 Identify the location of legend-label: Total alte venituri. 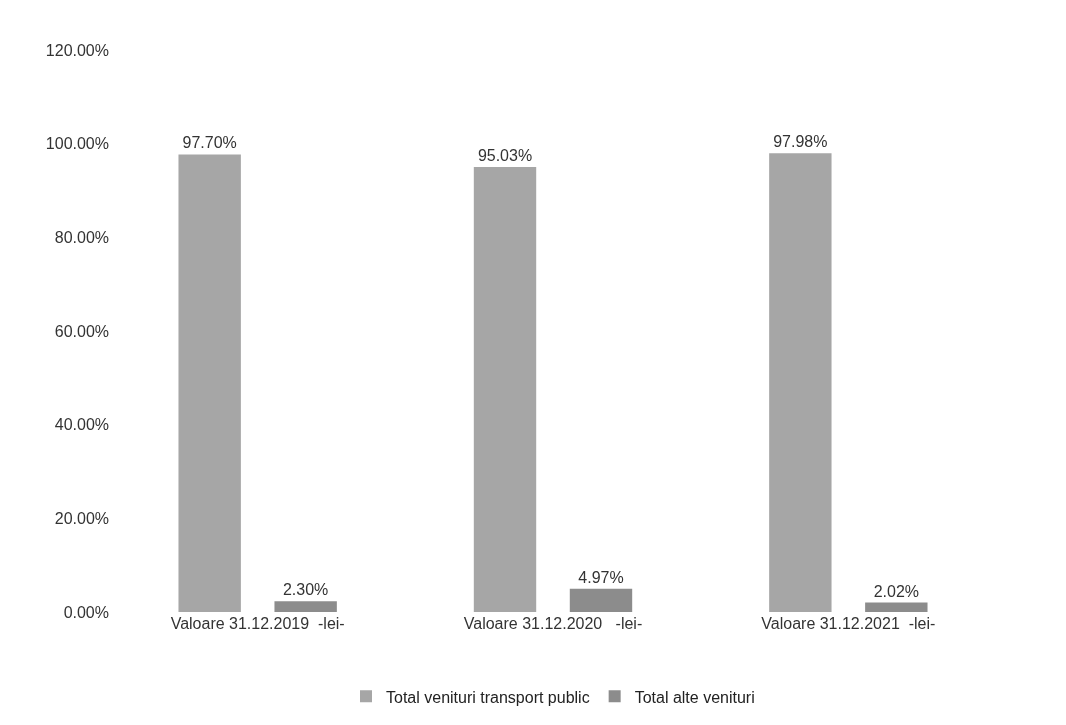
(694, 697).